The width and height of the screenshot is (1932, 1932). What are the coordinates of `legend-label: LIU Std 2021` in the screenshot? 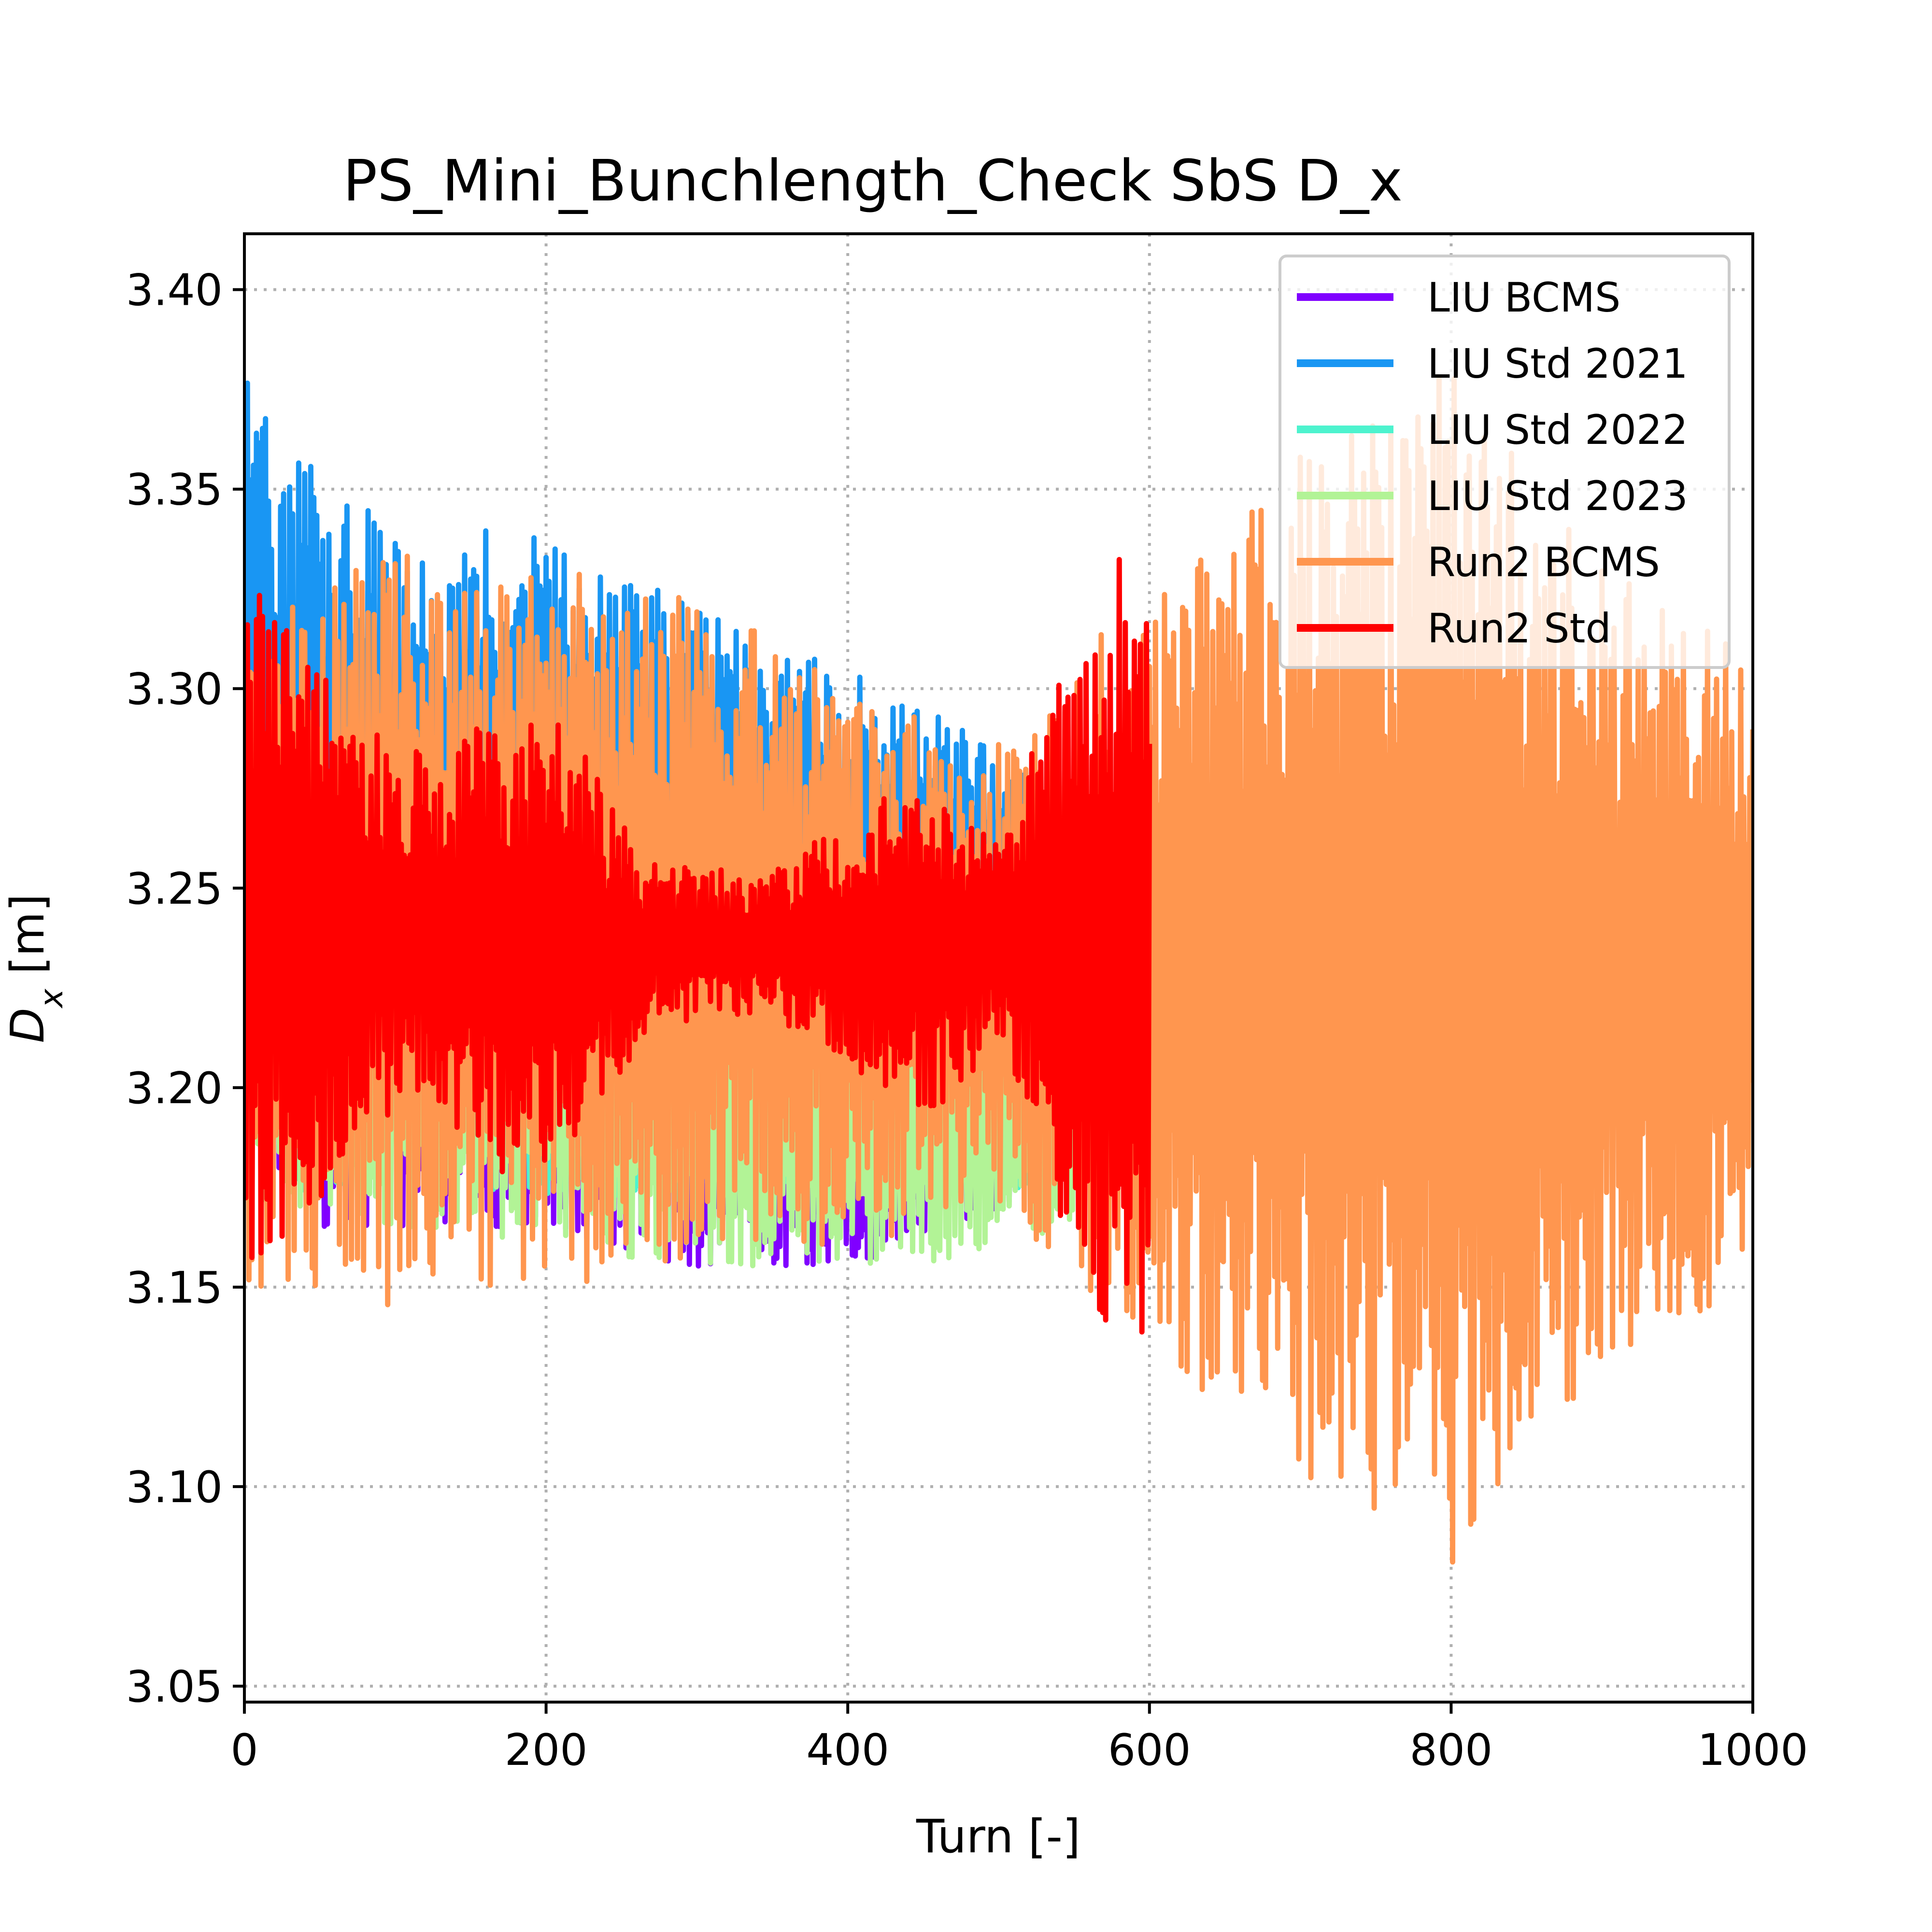 It's located at (1557, 363).